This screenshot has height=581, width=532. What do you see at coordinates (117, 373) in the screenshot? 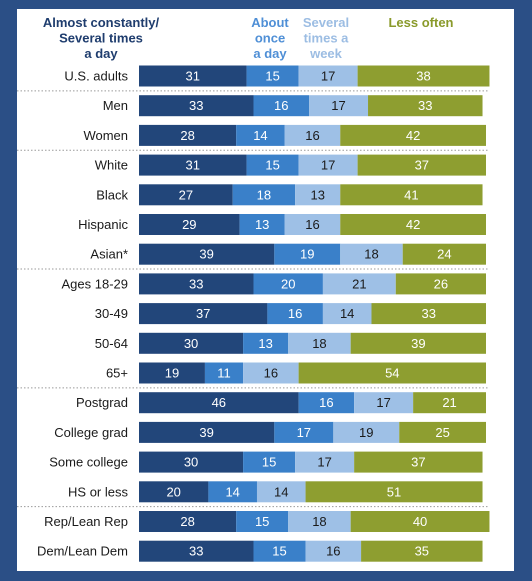
I see `category-label: 65+` at bounding box center [117, 373].